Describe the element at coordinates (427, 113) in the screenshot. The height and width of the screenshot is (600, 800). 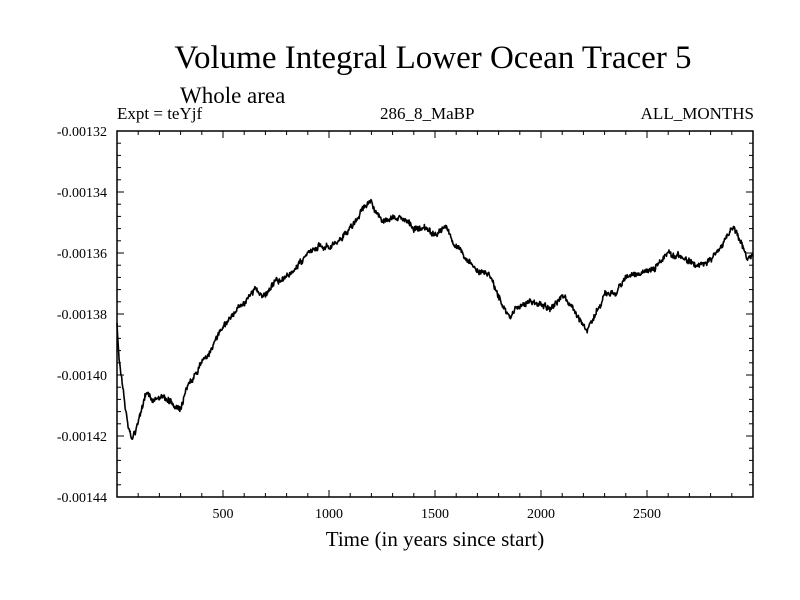
I see `period-label: 286_8_MaBP` at that location.